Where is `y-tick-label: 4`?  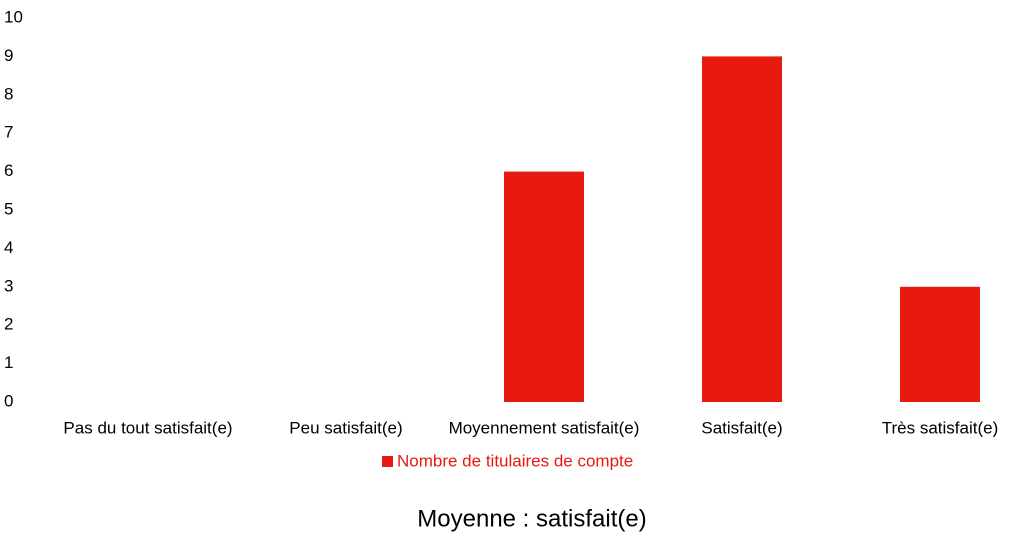
y-tick-label: 4 is located at coordinates (8, 247).